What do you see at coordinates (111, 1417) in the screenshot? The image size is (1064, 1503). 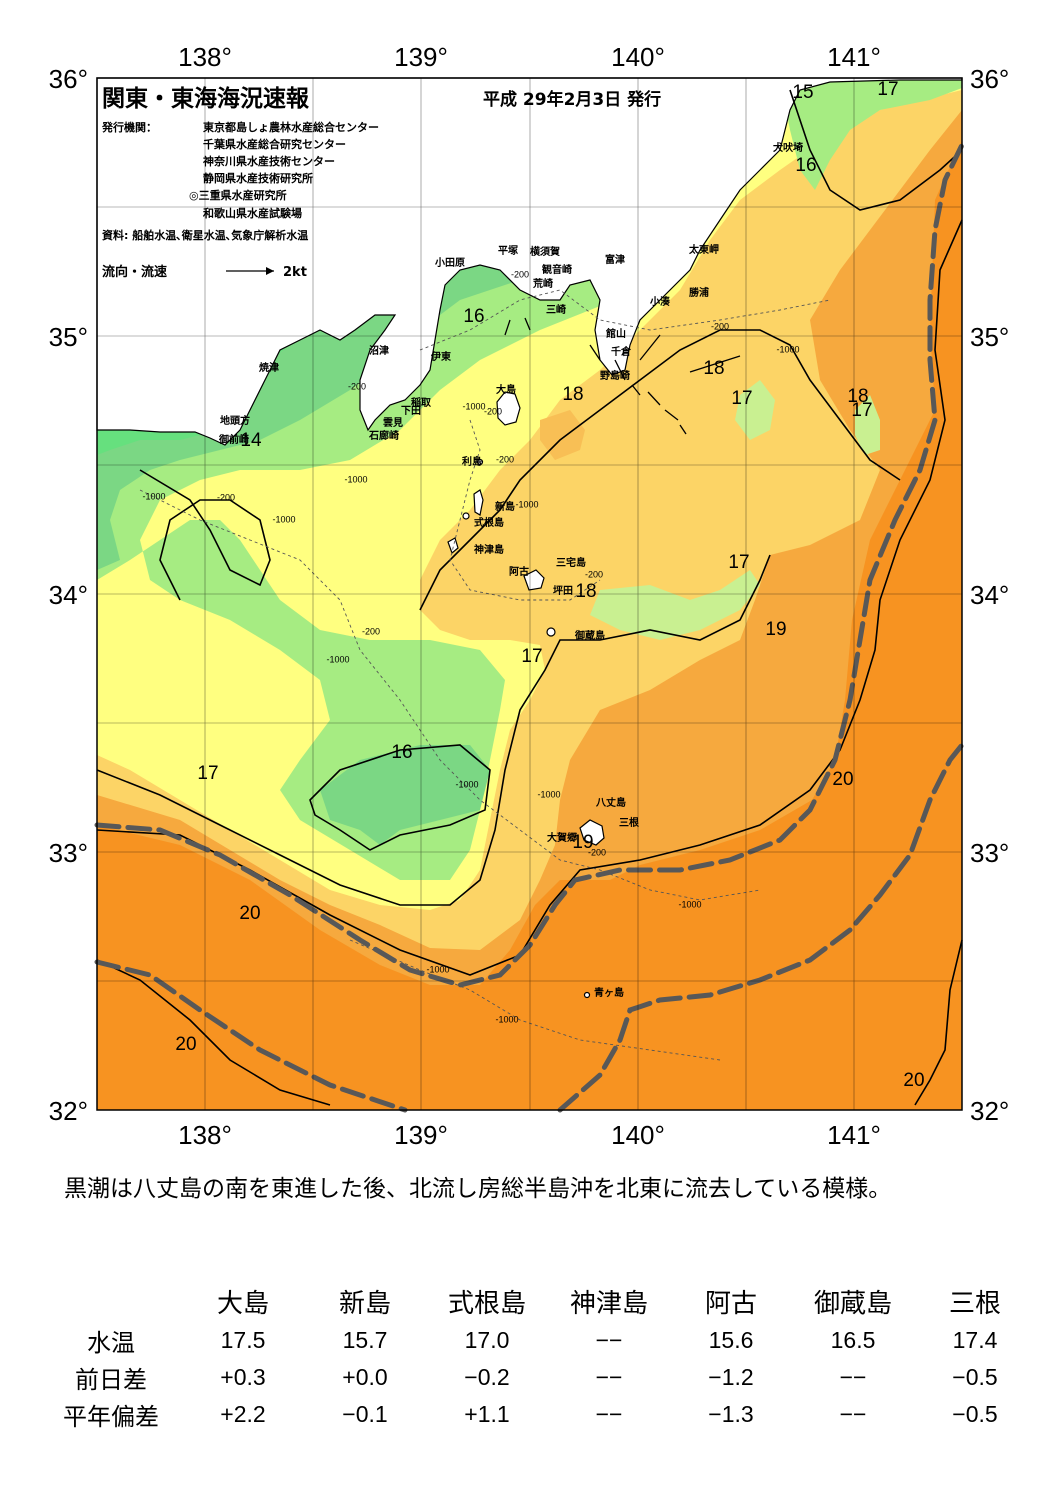 I see `row-label: 平年偏差` at bounding box center [111, 1417].